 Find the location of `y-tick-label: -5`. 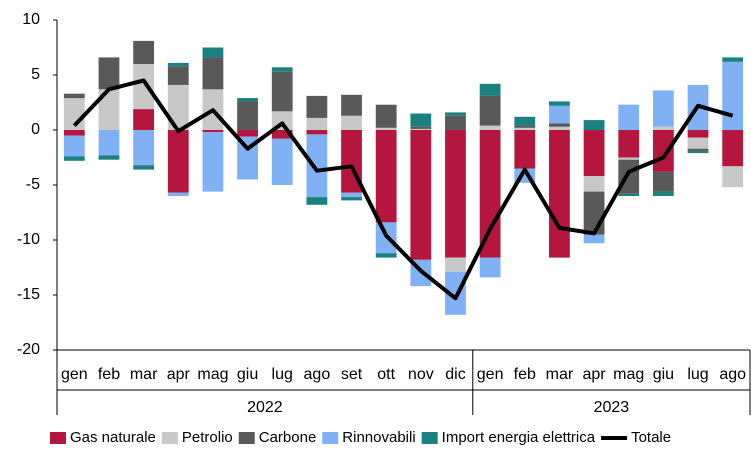

y-tick-label: -5 is located at coordinates (33, 184).